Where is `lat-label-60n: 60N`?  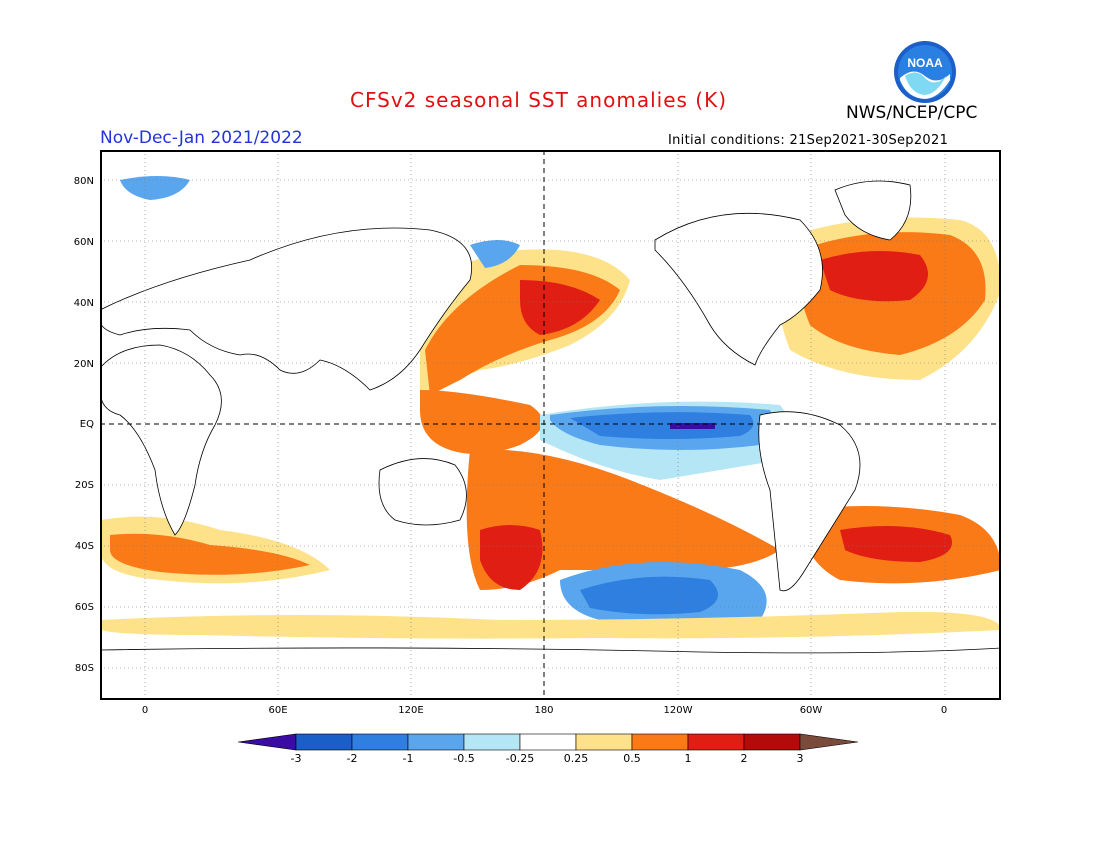 lat-label-60n: 60N is located at coordinates (83, 242).